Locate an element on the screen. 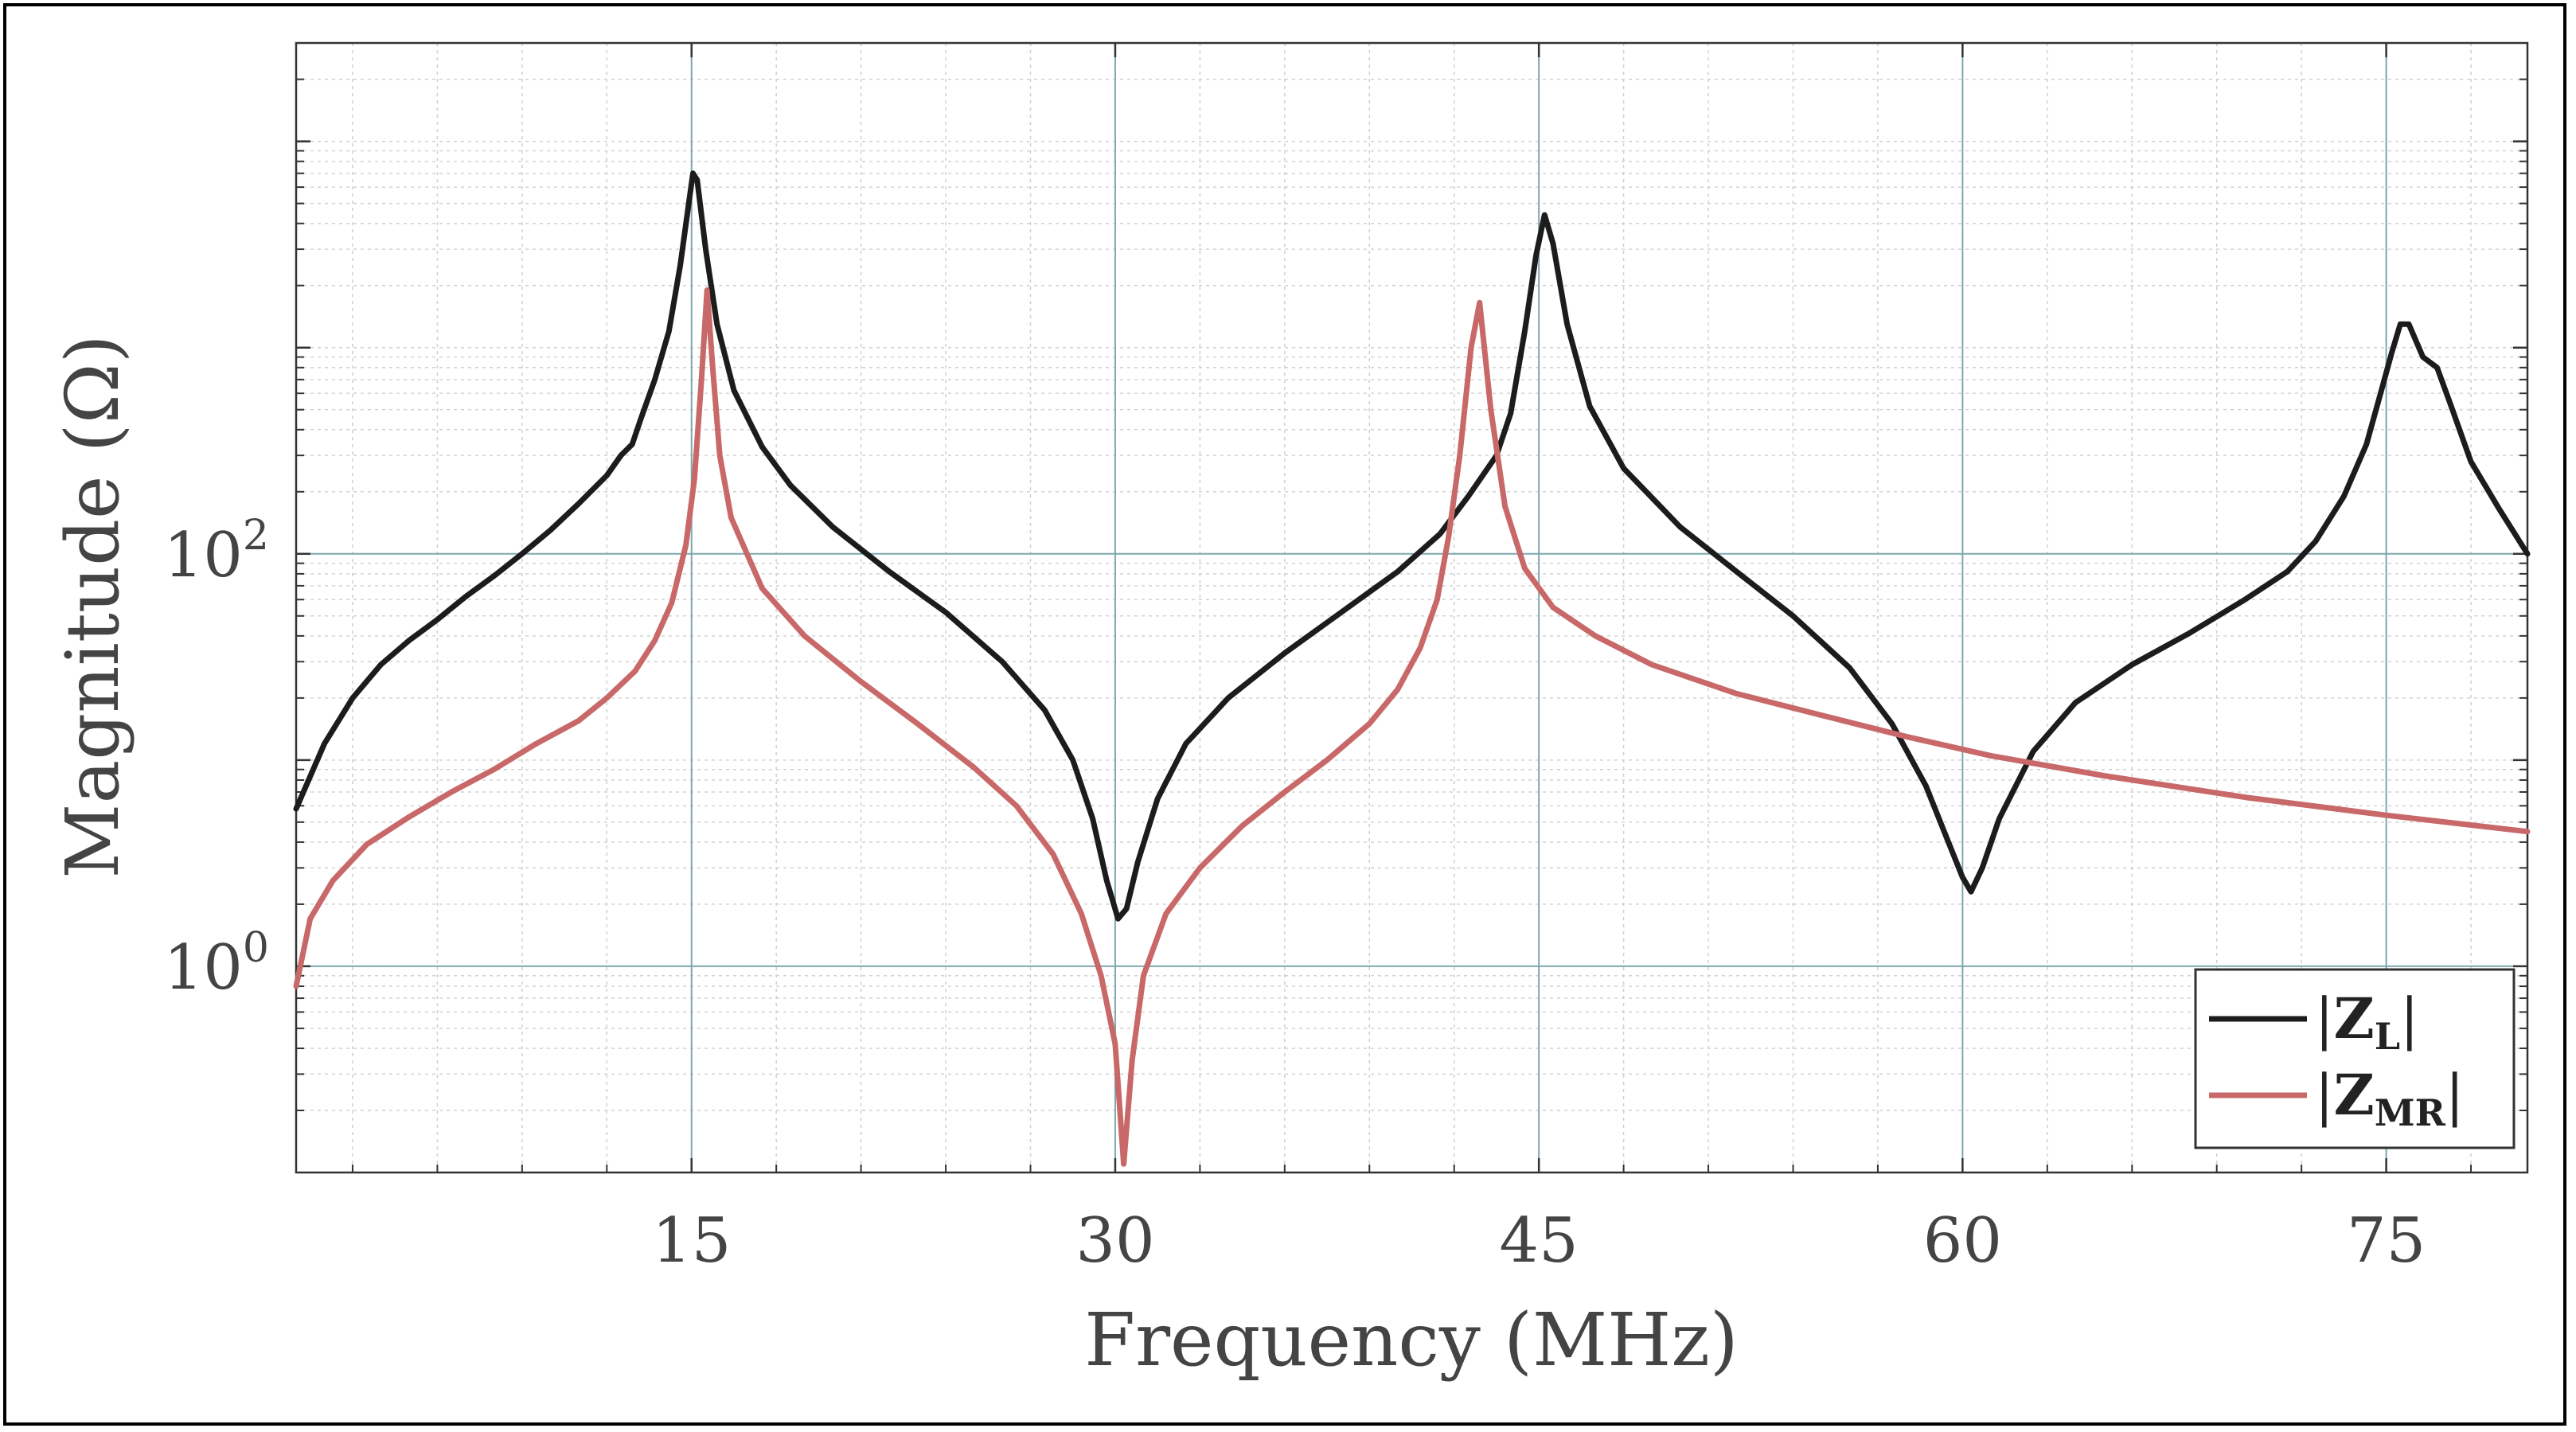 The height and width of the screenshot is (1432, 2576). y-tick-labels: 10⁰ 10² is located at coordinates (216, 758).